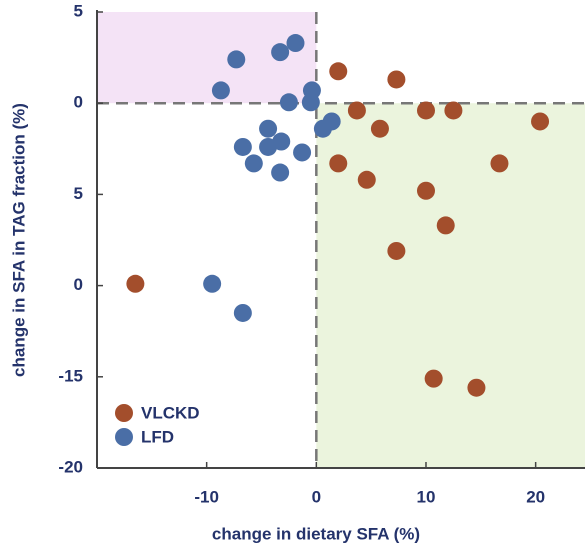  What do you see at coordinates (535, 496) in the screenshot?
I see `x-tick-label: 20` at bounding box center [535, 496].